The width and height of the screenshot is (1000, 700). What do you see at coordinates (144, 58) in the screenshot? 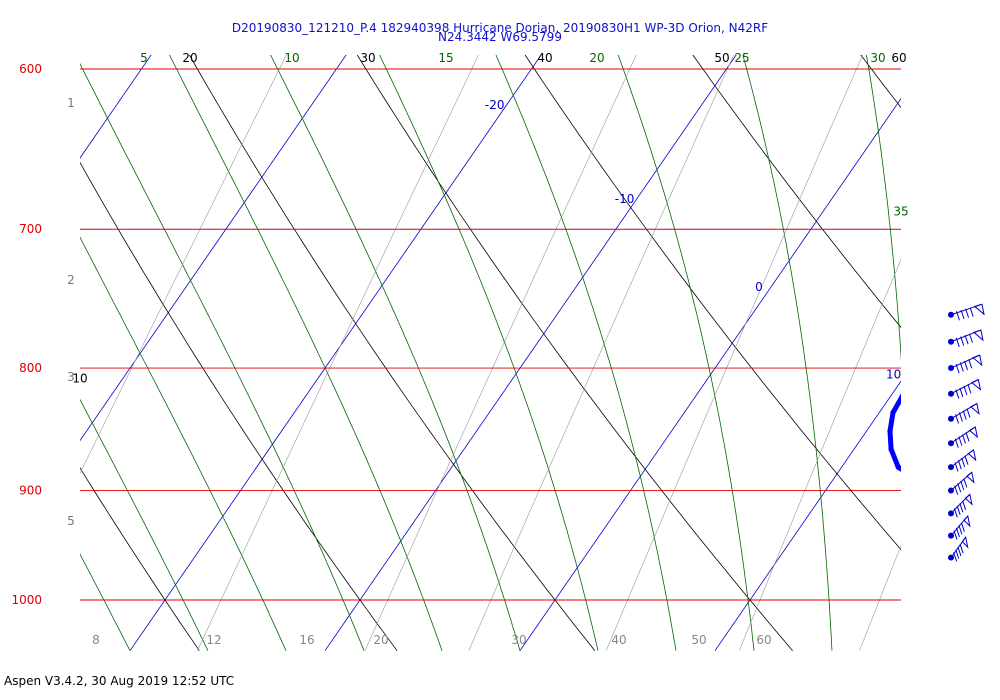
I see `moist-adiabat-label: 5` at bounding box center [144, 58].